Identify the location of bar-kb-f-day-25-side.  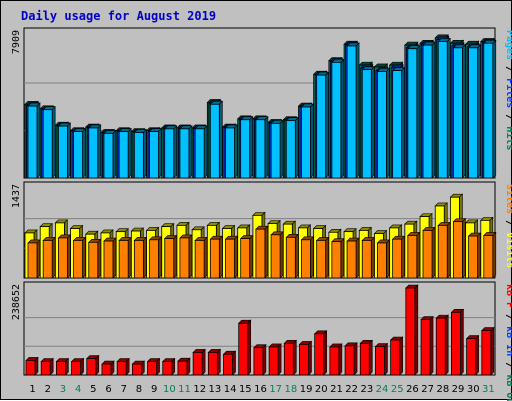
(401, 356).